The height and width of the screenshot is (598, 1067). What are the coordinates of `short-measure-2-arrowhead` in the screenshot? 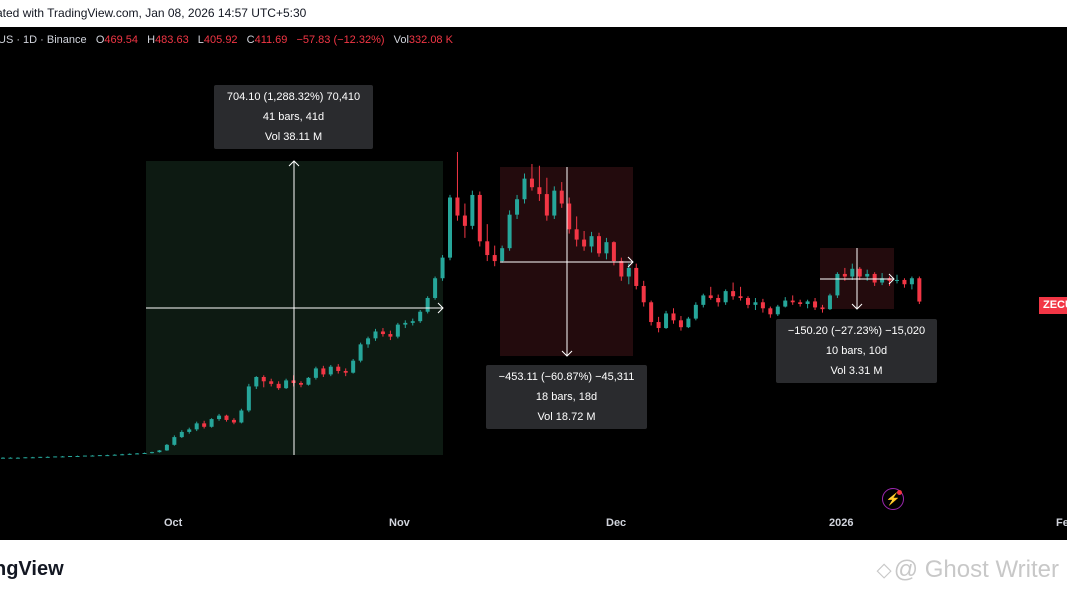 It's located at (857, 306).